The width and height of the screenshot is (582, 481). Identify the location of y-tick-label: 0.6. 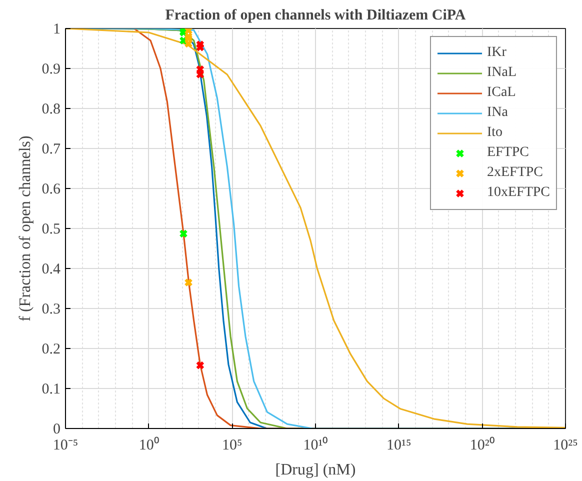
(51, 190).